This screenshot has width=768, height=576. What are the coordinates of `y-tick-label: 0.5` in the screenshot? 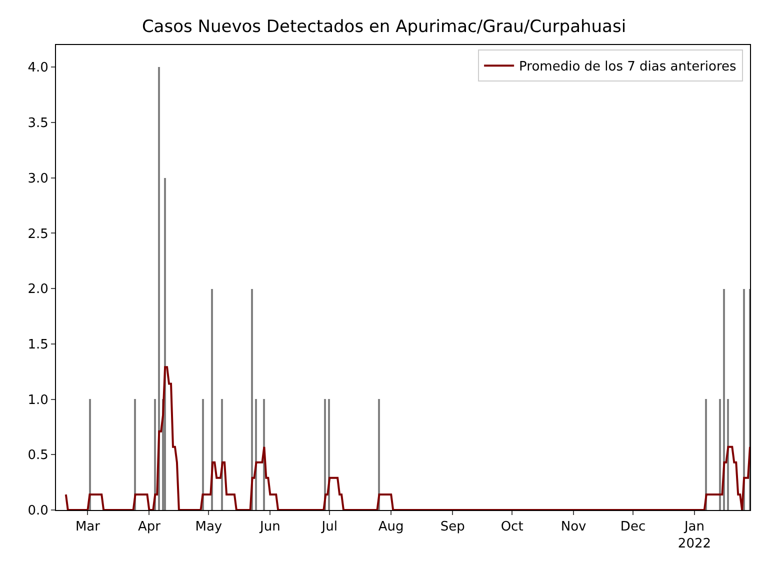 It's located at (38, 456).